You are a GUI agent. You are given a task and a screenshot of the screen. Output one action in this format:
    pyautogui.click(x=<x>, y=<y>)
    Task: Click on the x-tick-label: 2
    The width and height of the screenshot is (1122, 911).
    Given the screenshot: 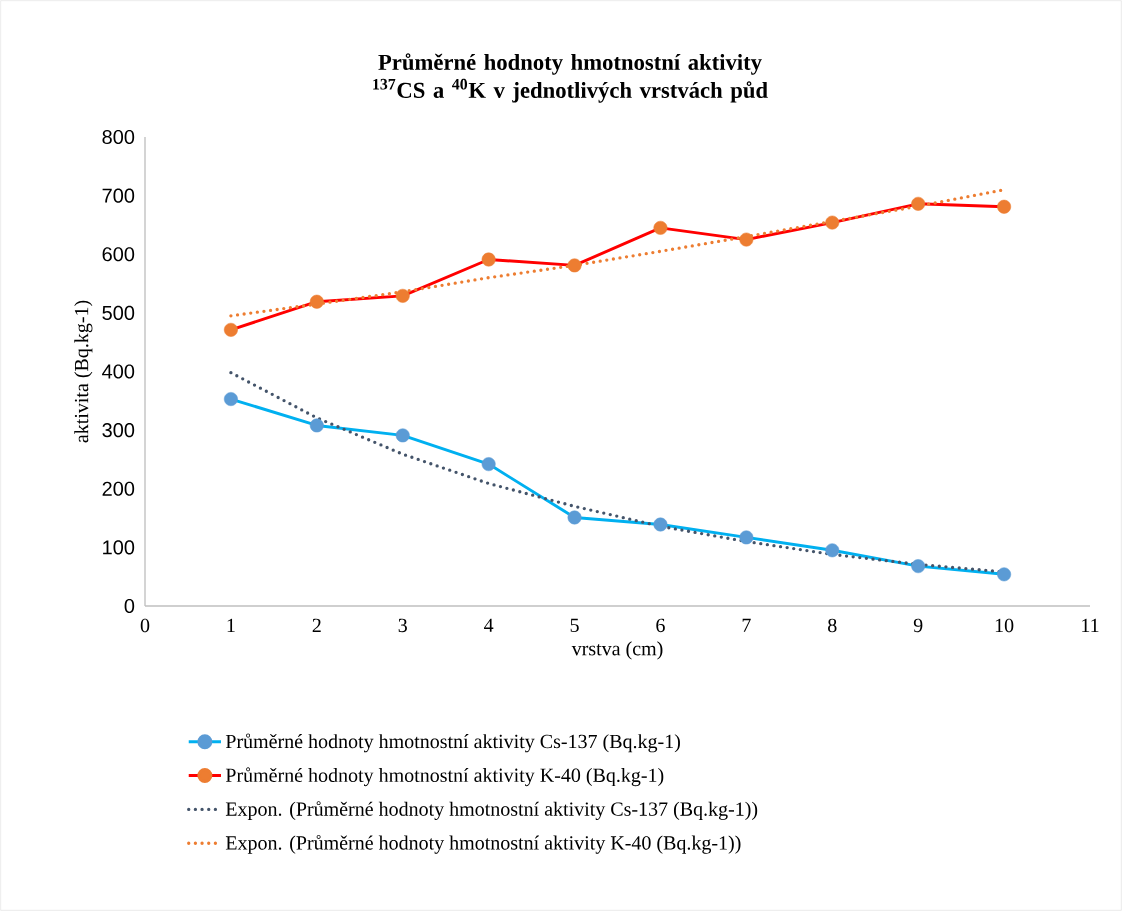 What is the action you would take?
    pyautogui.click(x=316, y=625)
    